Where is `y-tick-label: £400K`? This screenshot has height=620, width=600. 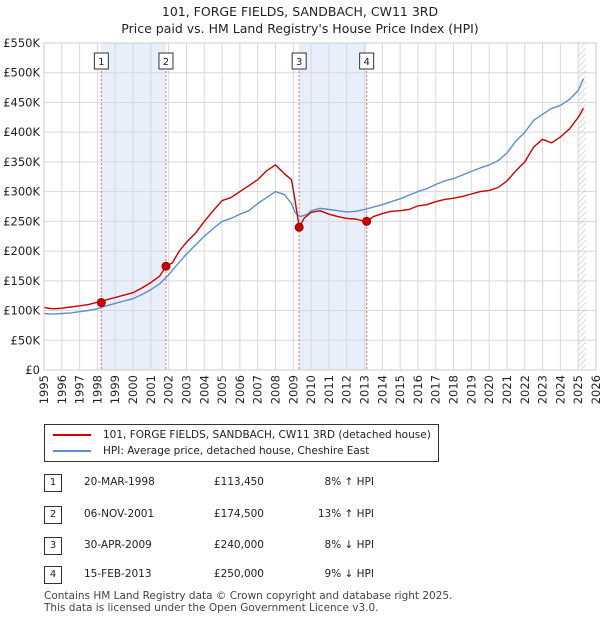
y-tick-label: £400K is located at coordinates (21, 132).